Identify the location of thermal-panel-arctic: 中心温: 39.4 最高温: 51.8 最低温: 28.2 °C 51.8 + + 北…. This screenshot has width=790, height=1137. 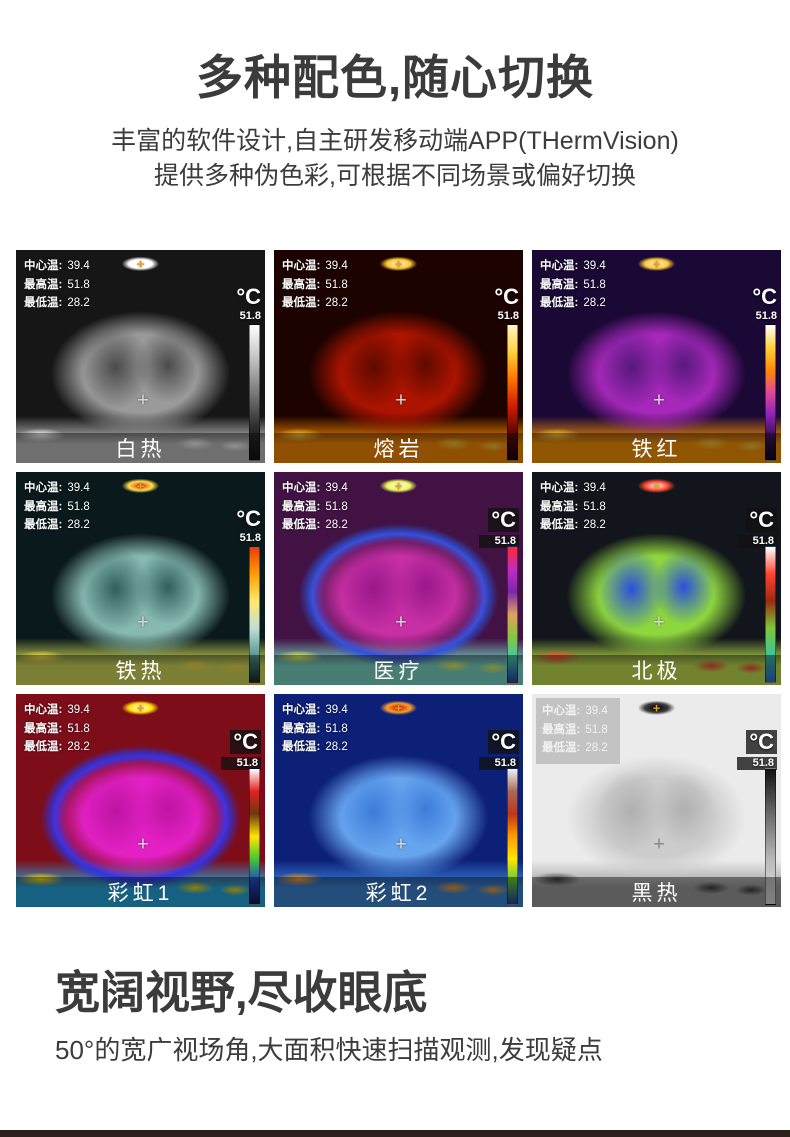
(656, 578).